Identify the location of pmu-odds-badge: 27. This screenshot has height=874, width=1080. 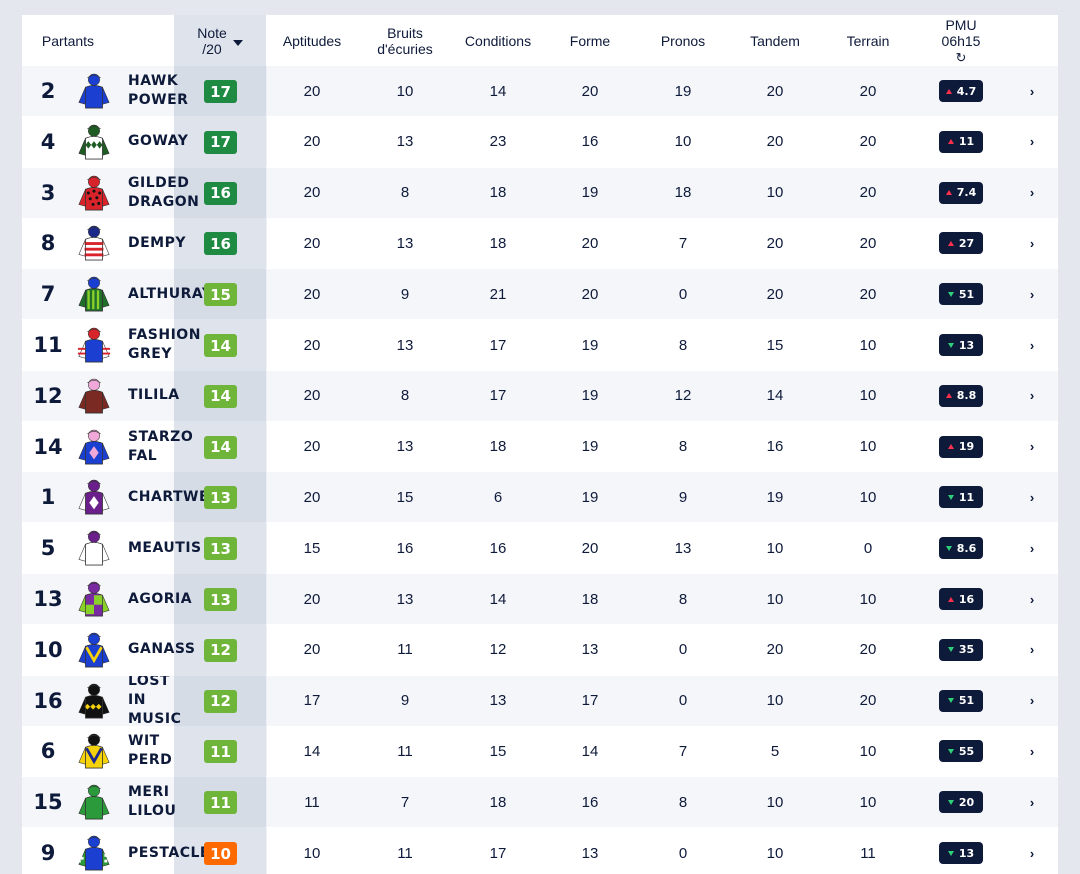
(961, 243).